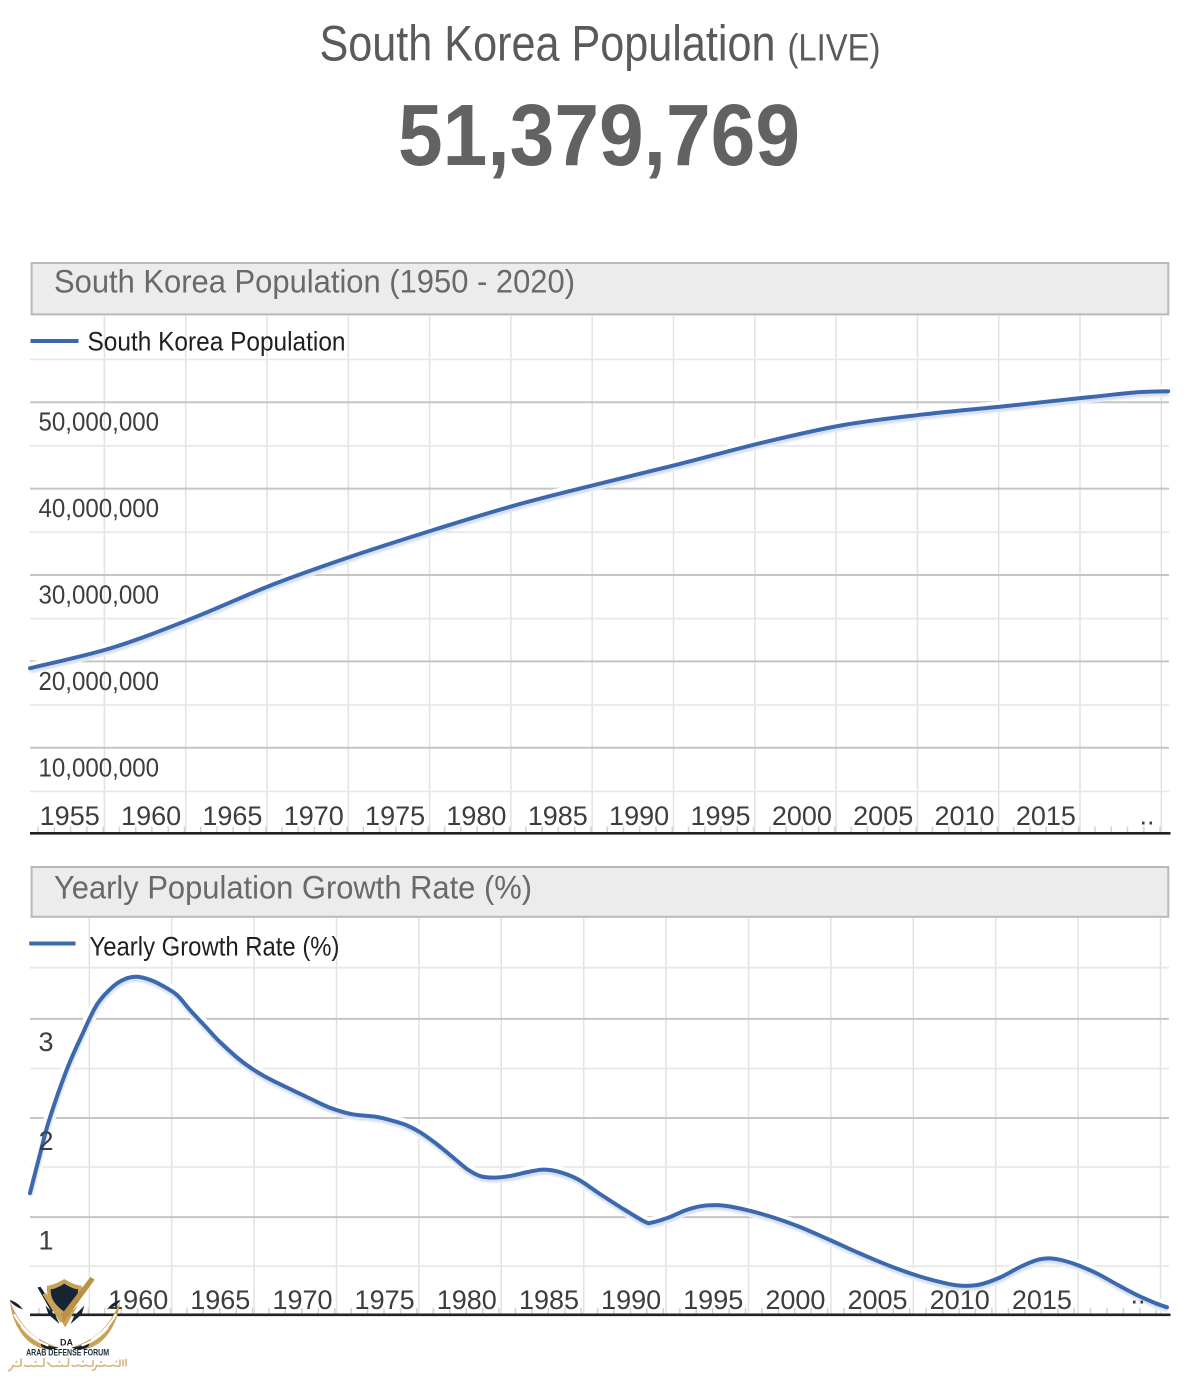 This screenshot has height=1379, width=1193. I want to click on svg-text: 1960, so click(151, 816).